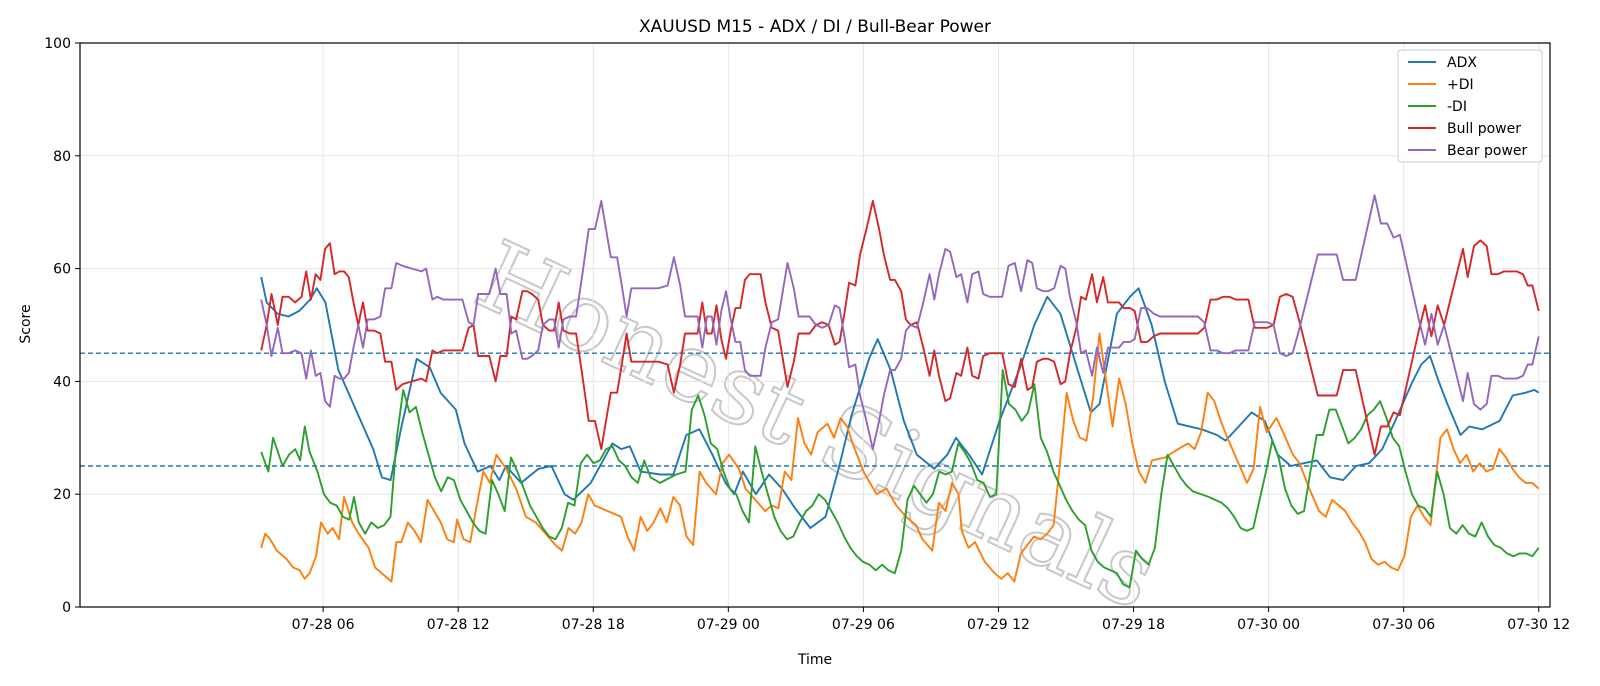  What do you see at coordinates (1460, 85) in the screenshot?
I see `legend-label: +DI` at bounding box center [1460, 85].